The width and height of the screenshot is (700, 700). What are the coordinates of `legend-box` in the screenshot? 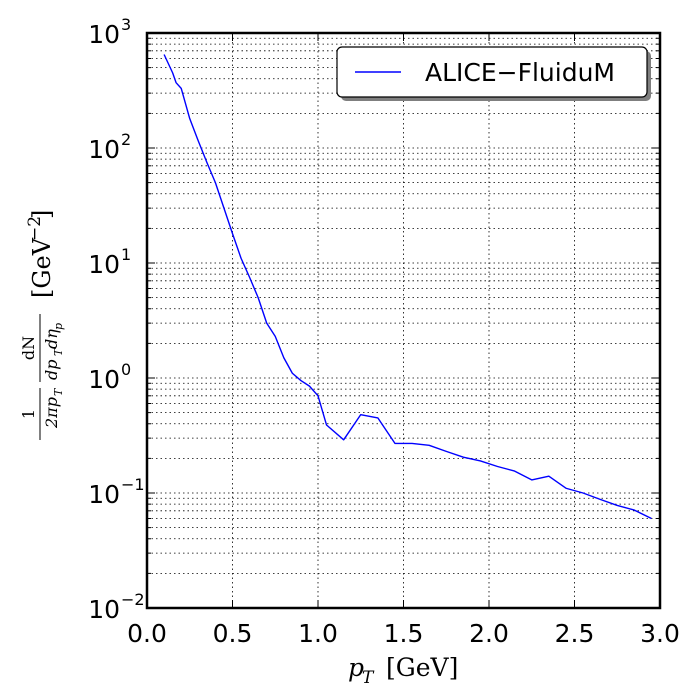 It's located at (492, 72).